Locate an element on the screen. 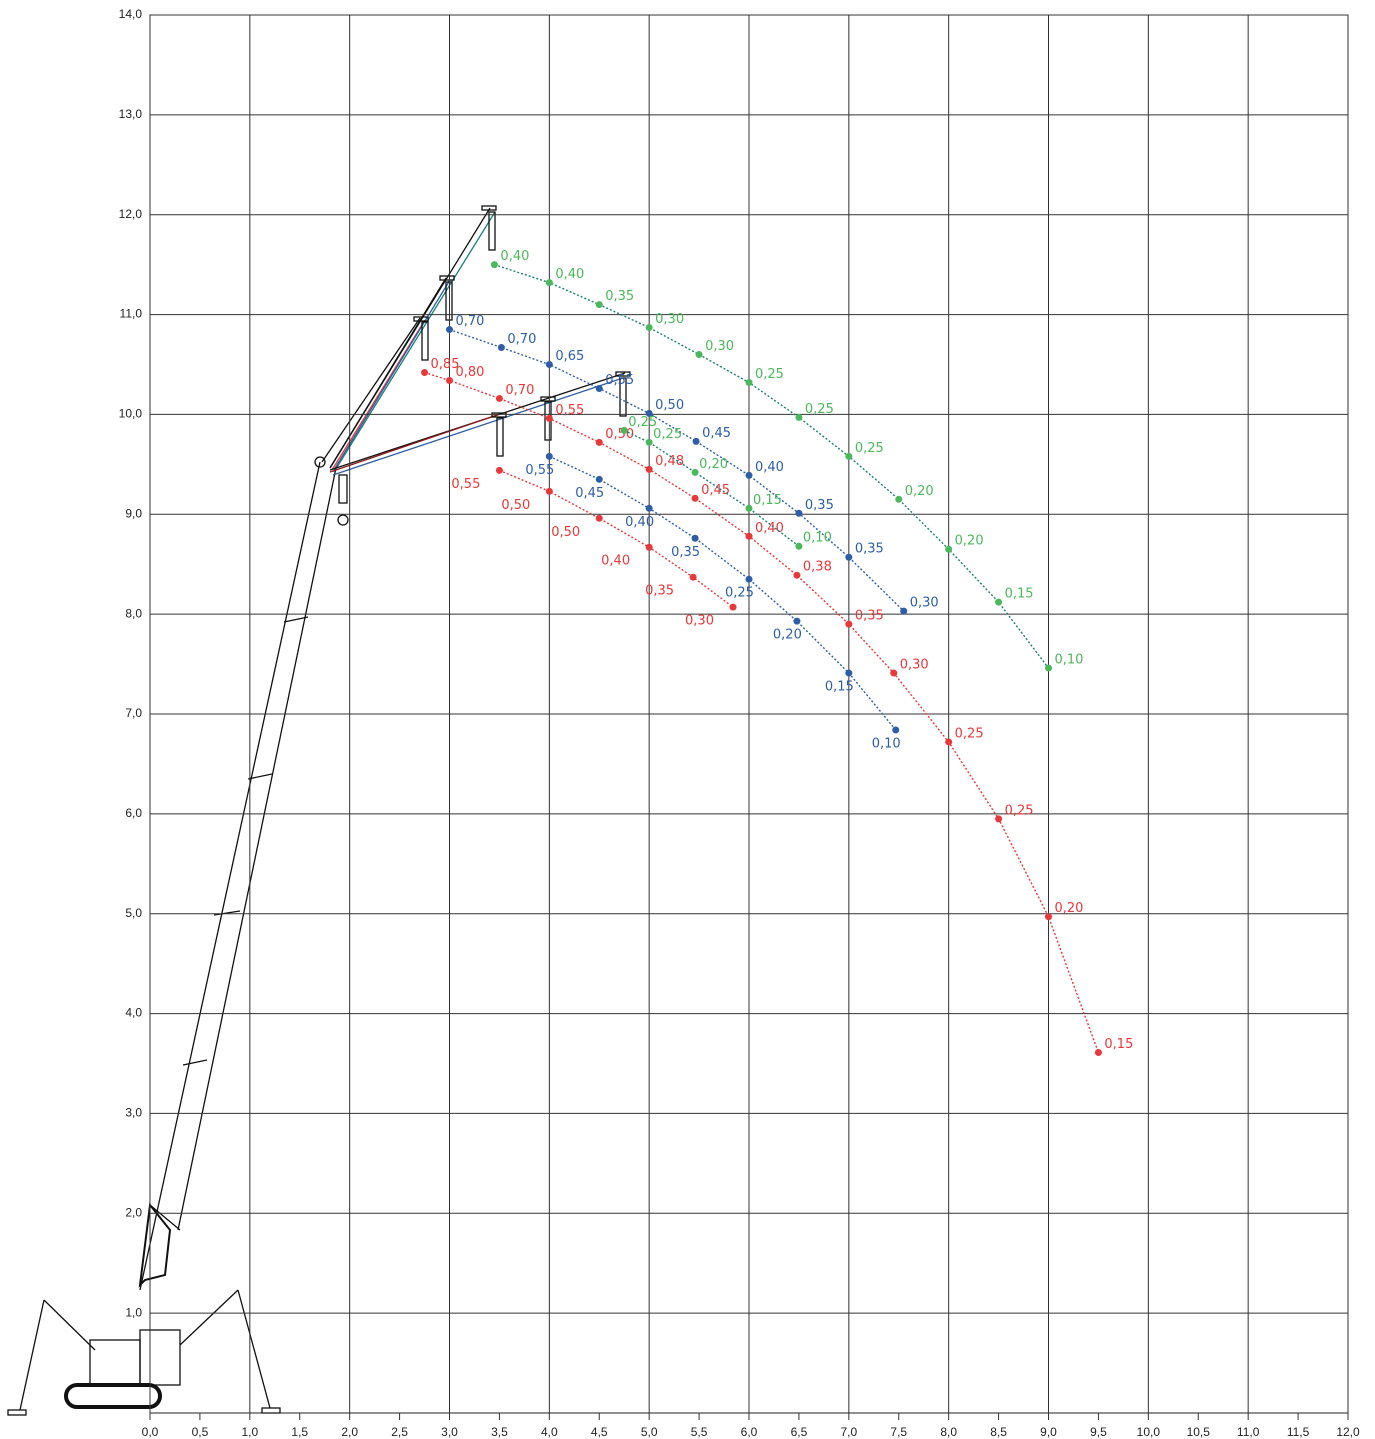  x-tick-label: 9,0 is located at coordinates (1048, 1432).